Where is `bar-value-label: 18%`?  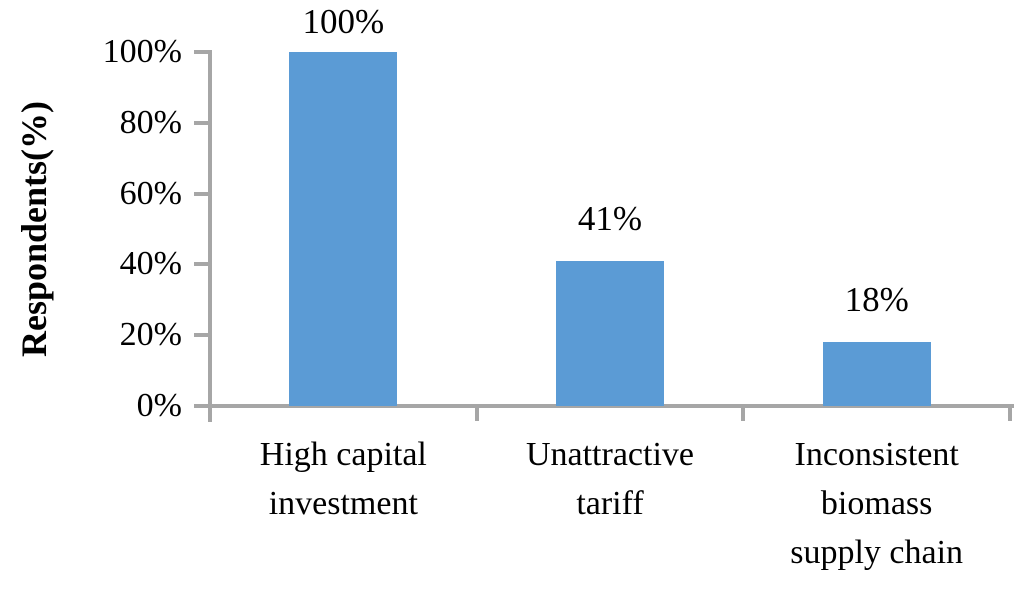 bar-value-label: 18% is located at coordinates (876, 300).